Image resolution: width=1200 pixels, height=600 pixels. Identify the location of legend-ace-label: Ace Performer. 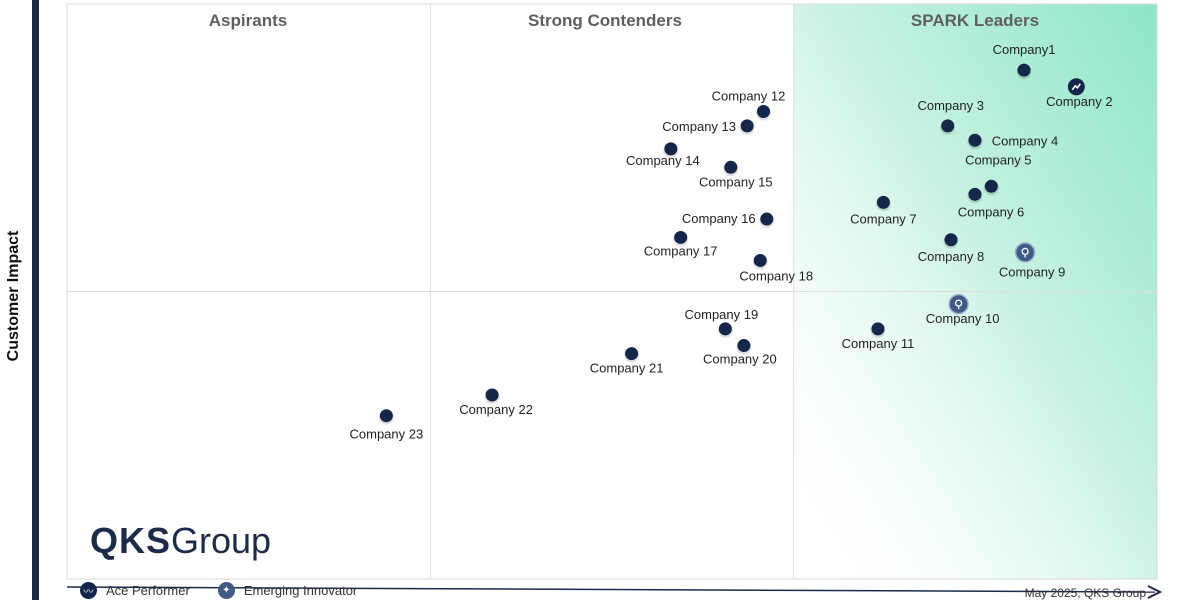
(148, 590).